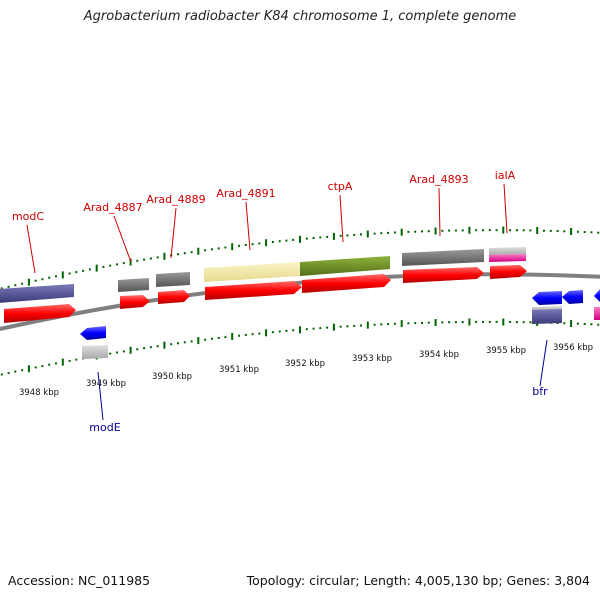  Describe the element at coordinates (508, 272) in the screenshot. I see `iaIA-cds-arrow` at that location.